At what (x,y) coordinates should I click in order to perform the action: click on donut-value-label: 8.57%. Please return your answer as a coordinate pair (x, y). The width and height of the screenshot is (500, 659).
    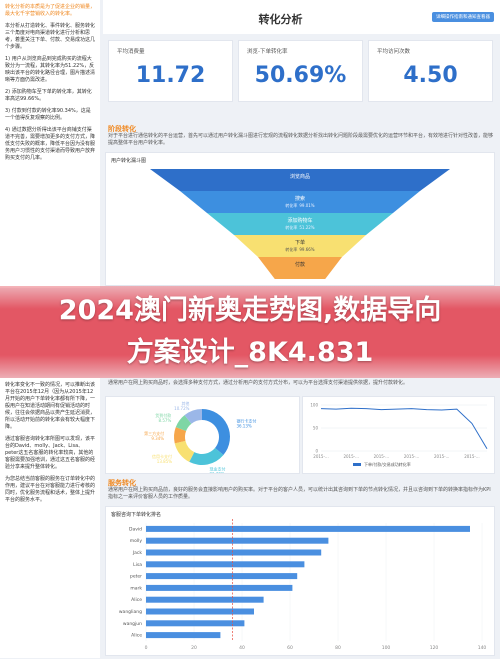
    Looking at the image, I should click on (165, 420).